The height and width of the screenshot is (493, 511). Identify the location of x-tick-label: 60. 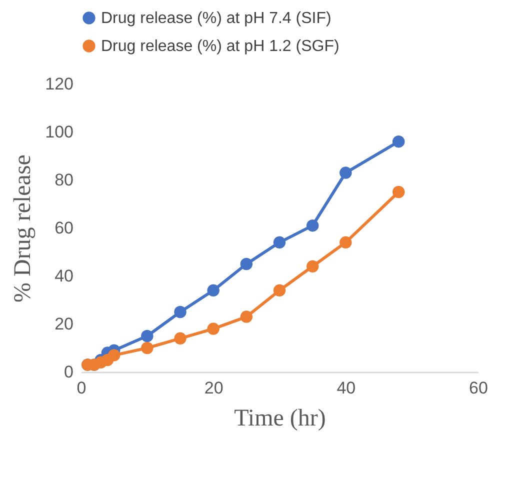
(478, 388).